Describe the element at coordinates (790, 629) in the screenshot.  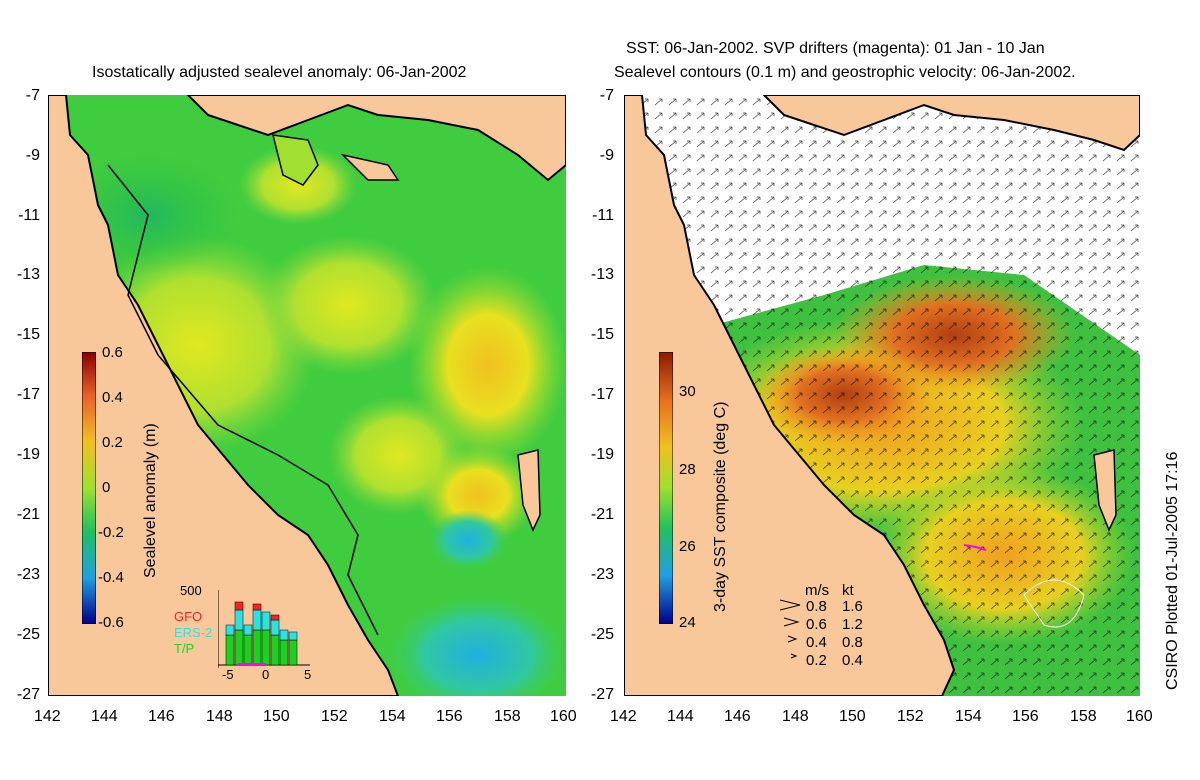
I see `velocity-key-arrows` at that location.